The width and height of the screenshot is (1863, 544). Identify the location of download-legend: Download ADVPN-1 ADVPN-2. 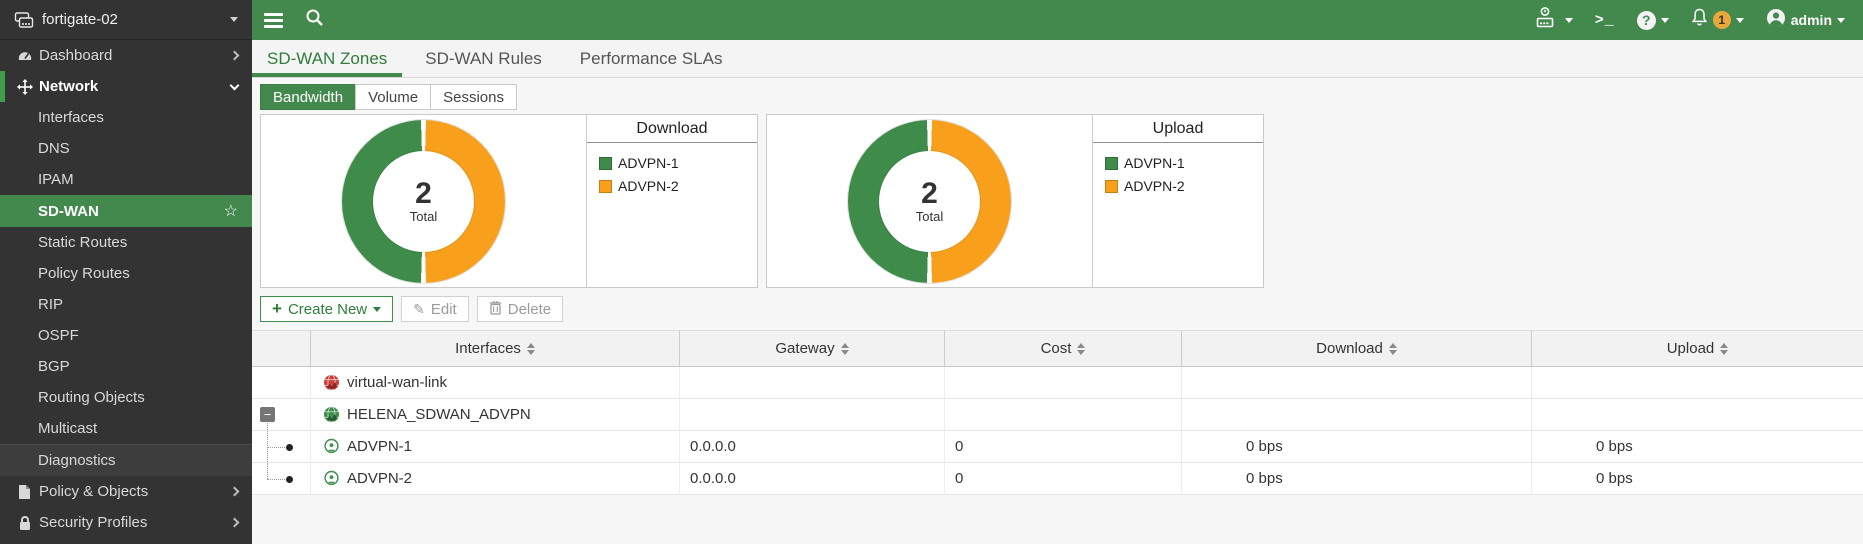
(671, 201).